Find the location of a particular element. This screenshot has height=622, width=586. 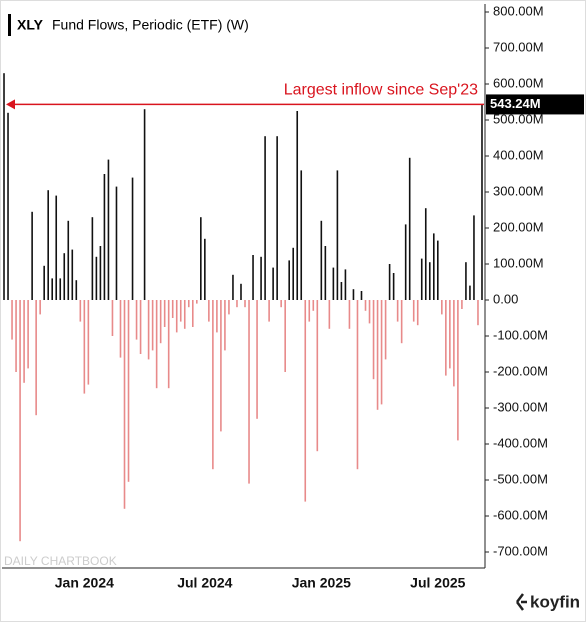

y-tick-label: 0.00 is located at coordinates (505, 298).